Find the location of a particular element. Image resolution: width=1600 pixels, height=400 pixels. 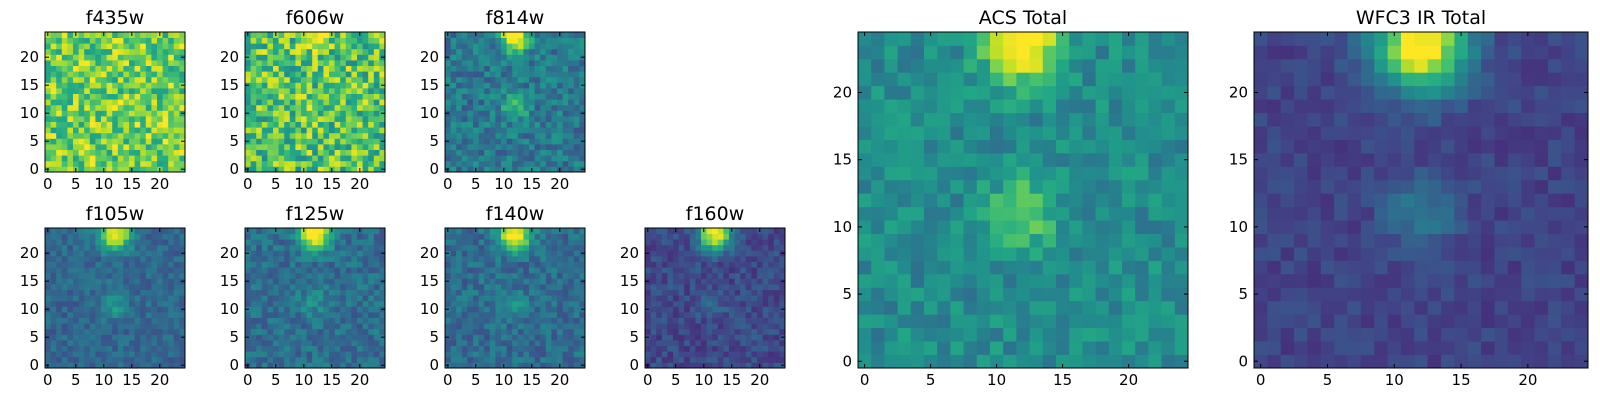

x-tick-label: 15 is located at coordinates (131, 380).